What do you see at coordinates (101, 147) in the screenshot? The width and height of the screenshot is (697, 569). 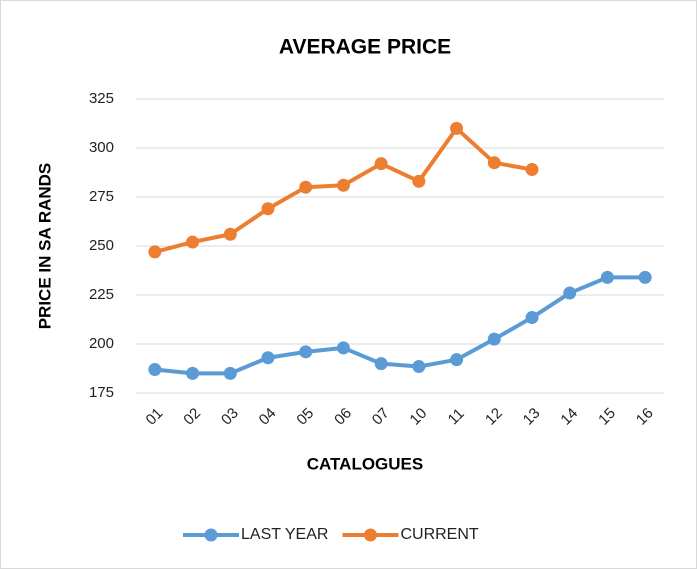 I see `y-tick-label: 300` at bounding box center [101, 147].